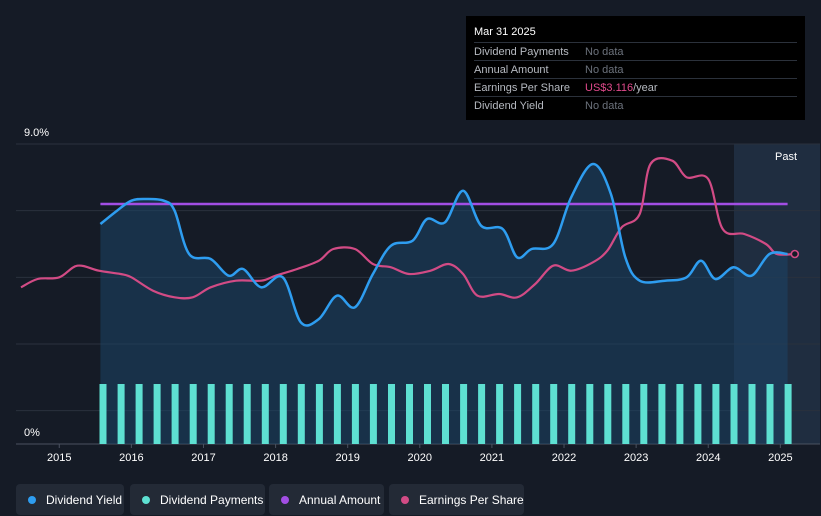  What do you see at coordinates (59, 458) in the screenshot?
I see `x-tick-label: 2015` at bounding box center [59, 458].